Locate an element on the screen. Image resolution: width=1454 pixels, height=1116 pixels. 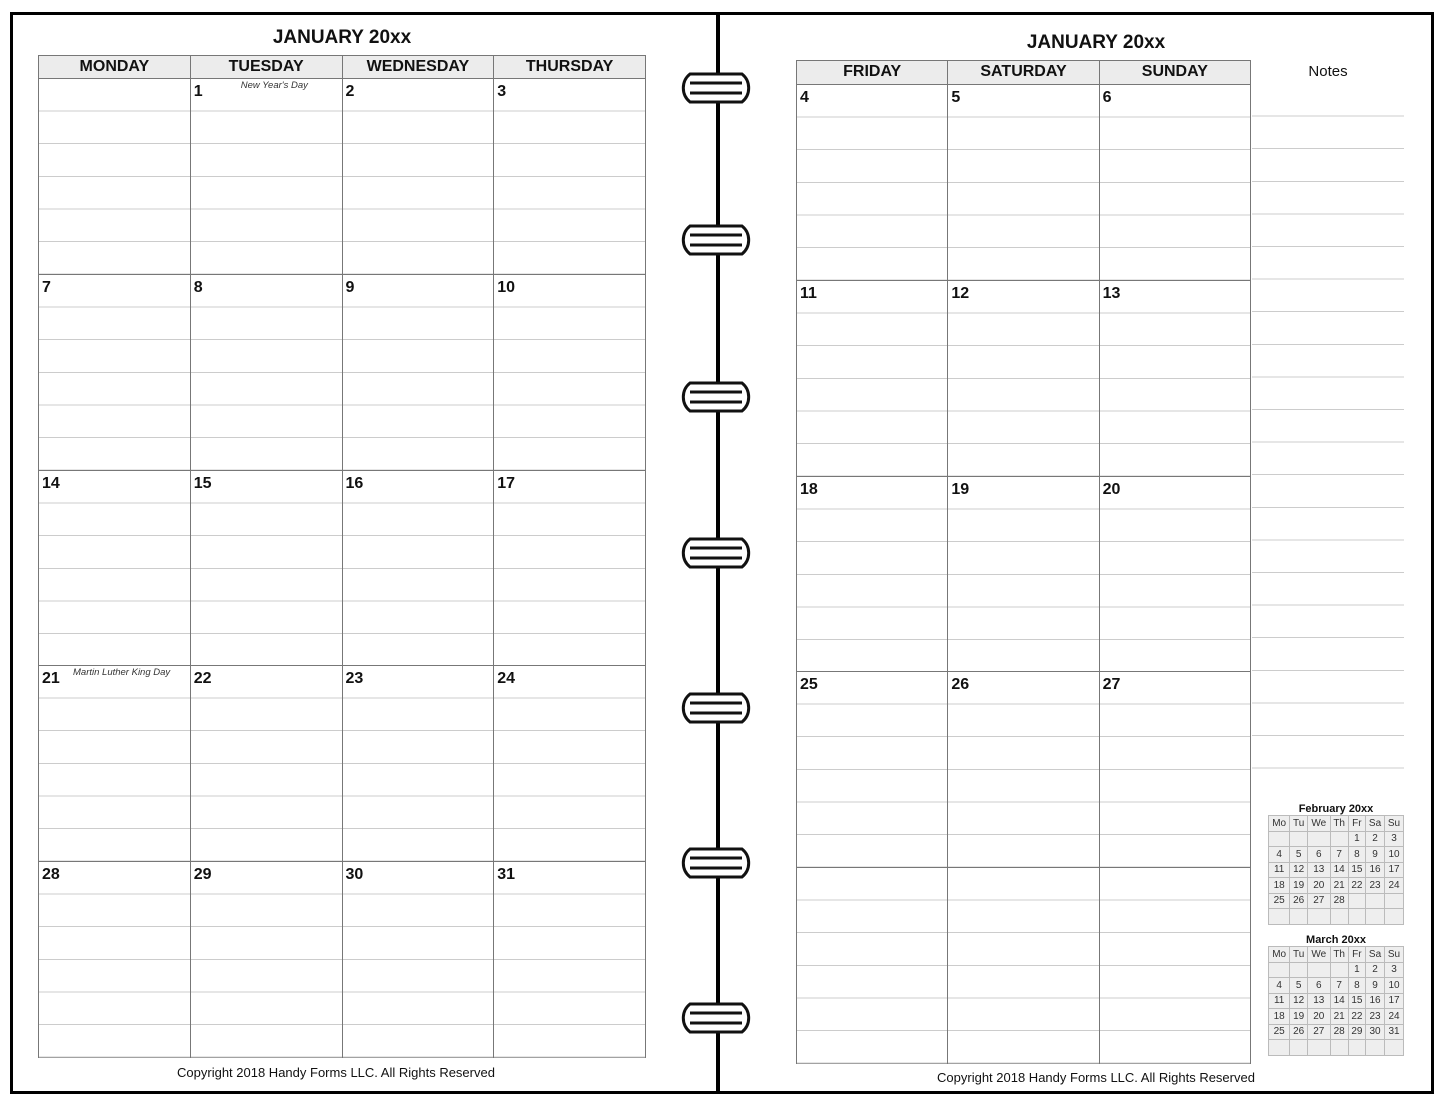
day-header: THURSDAY is located at coordinates (569, 67).